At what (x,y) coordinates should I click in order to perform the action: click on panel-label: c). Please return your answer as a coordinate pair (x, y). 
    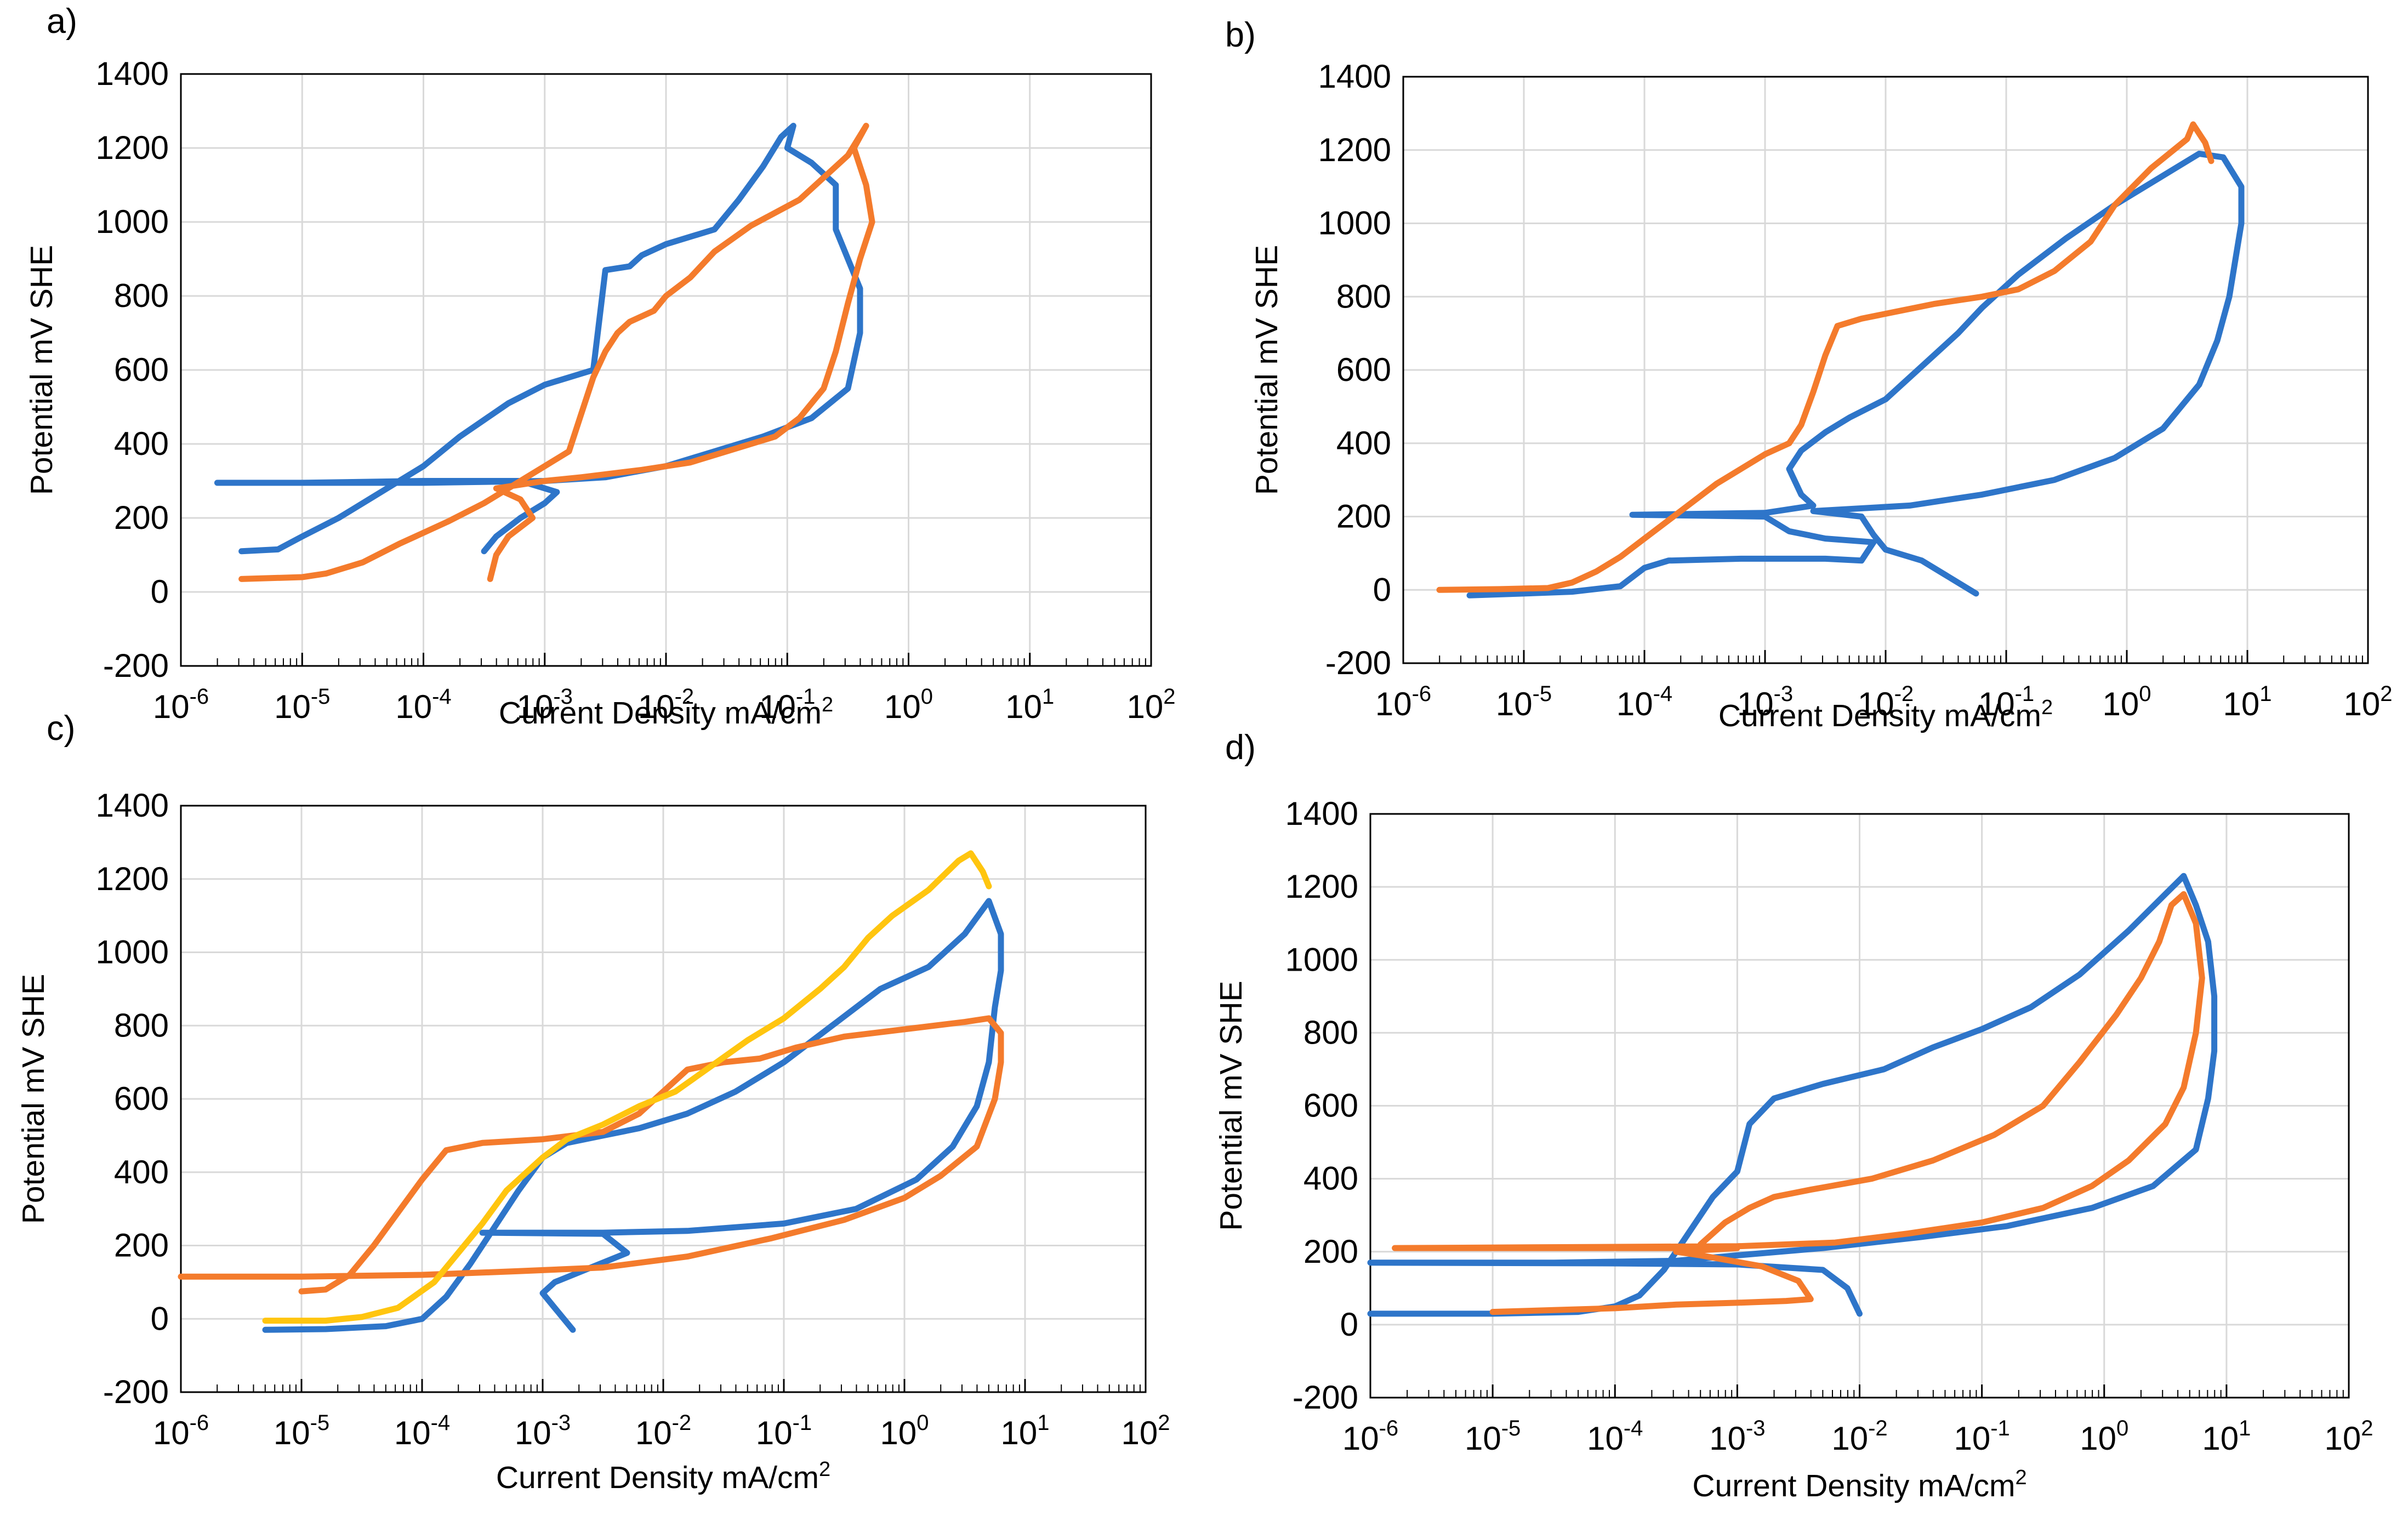
    Looking at the image, I should click on (61, 728).